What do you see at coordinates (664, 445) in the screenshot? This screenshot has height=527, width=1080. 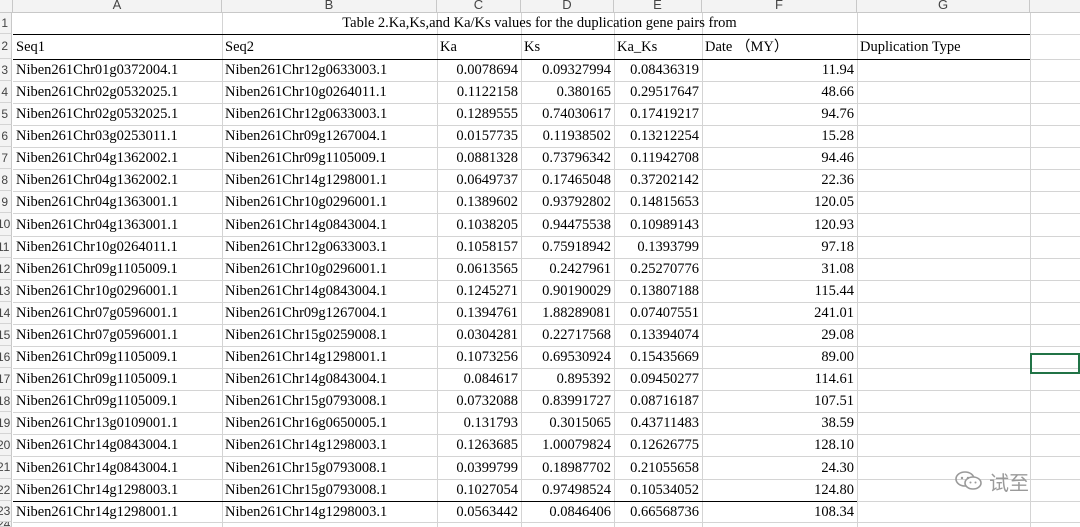 I see `ka-ks-cell: 0.12626775` at bounding box center [664, 445].